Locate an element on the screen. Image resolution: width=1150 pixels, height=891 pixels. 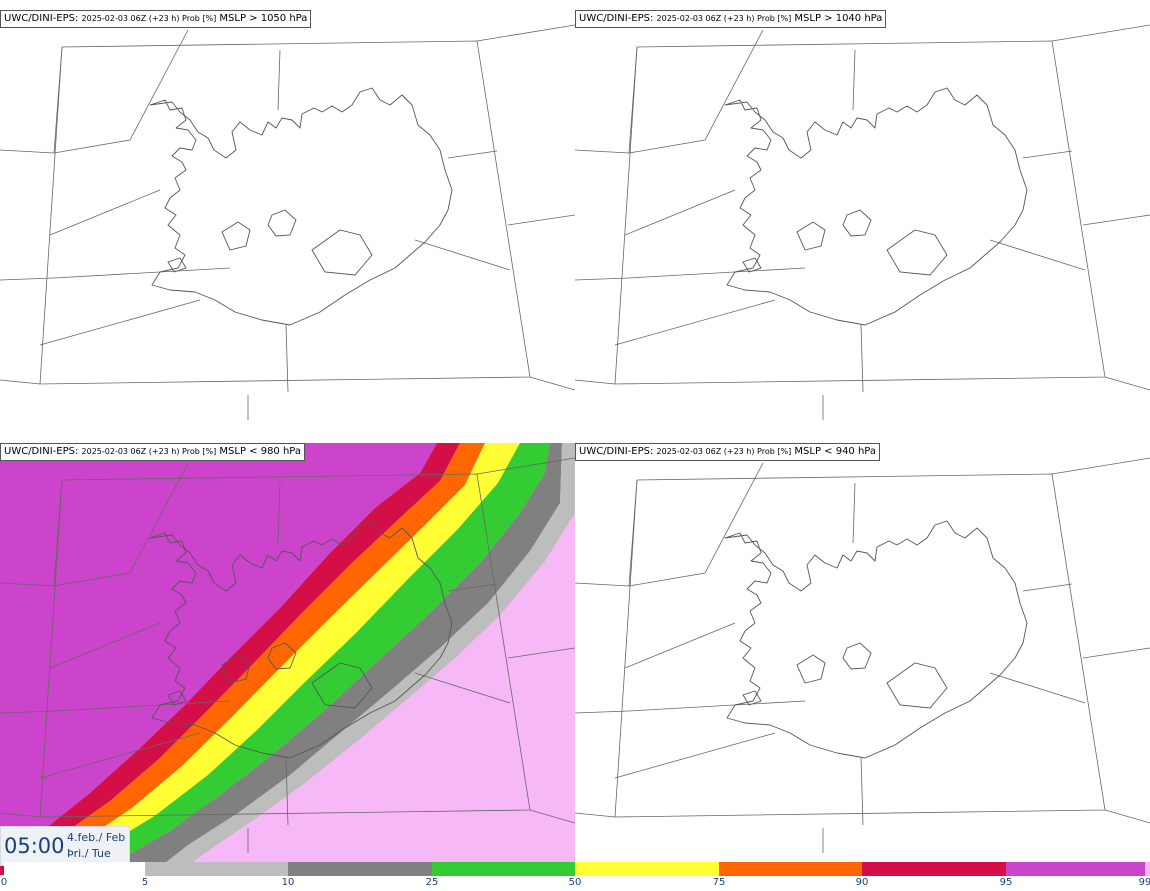
probability-colorbar is located at coordinates (577, 869).